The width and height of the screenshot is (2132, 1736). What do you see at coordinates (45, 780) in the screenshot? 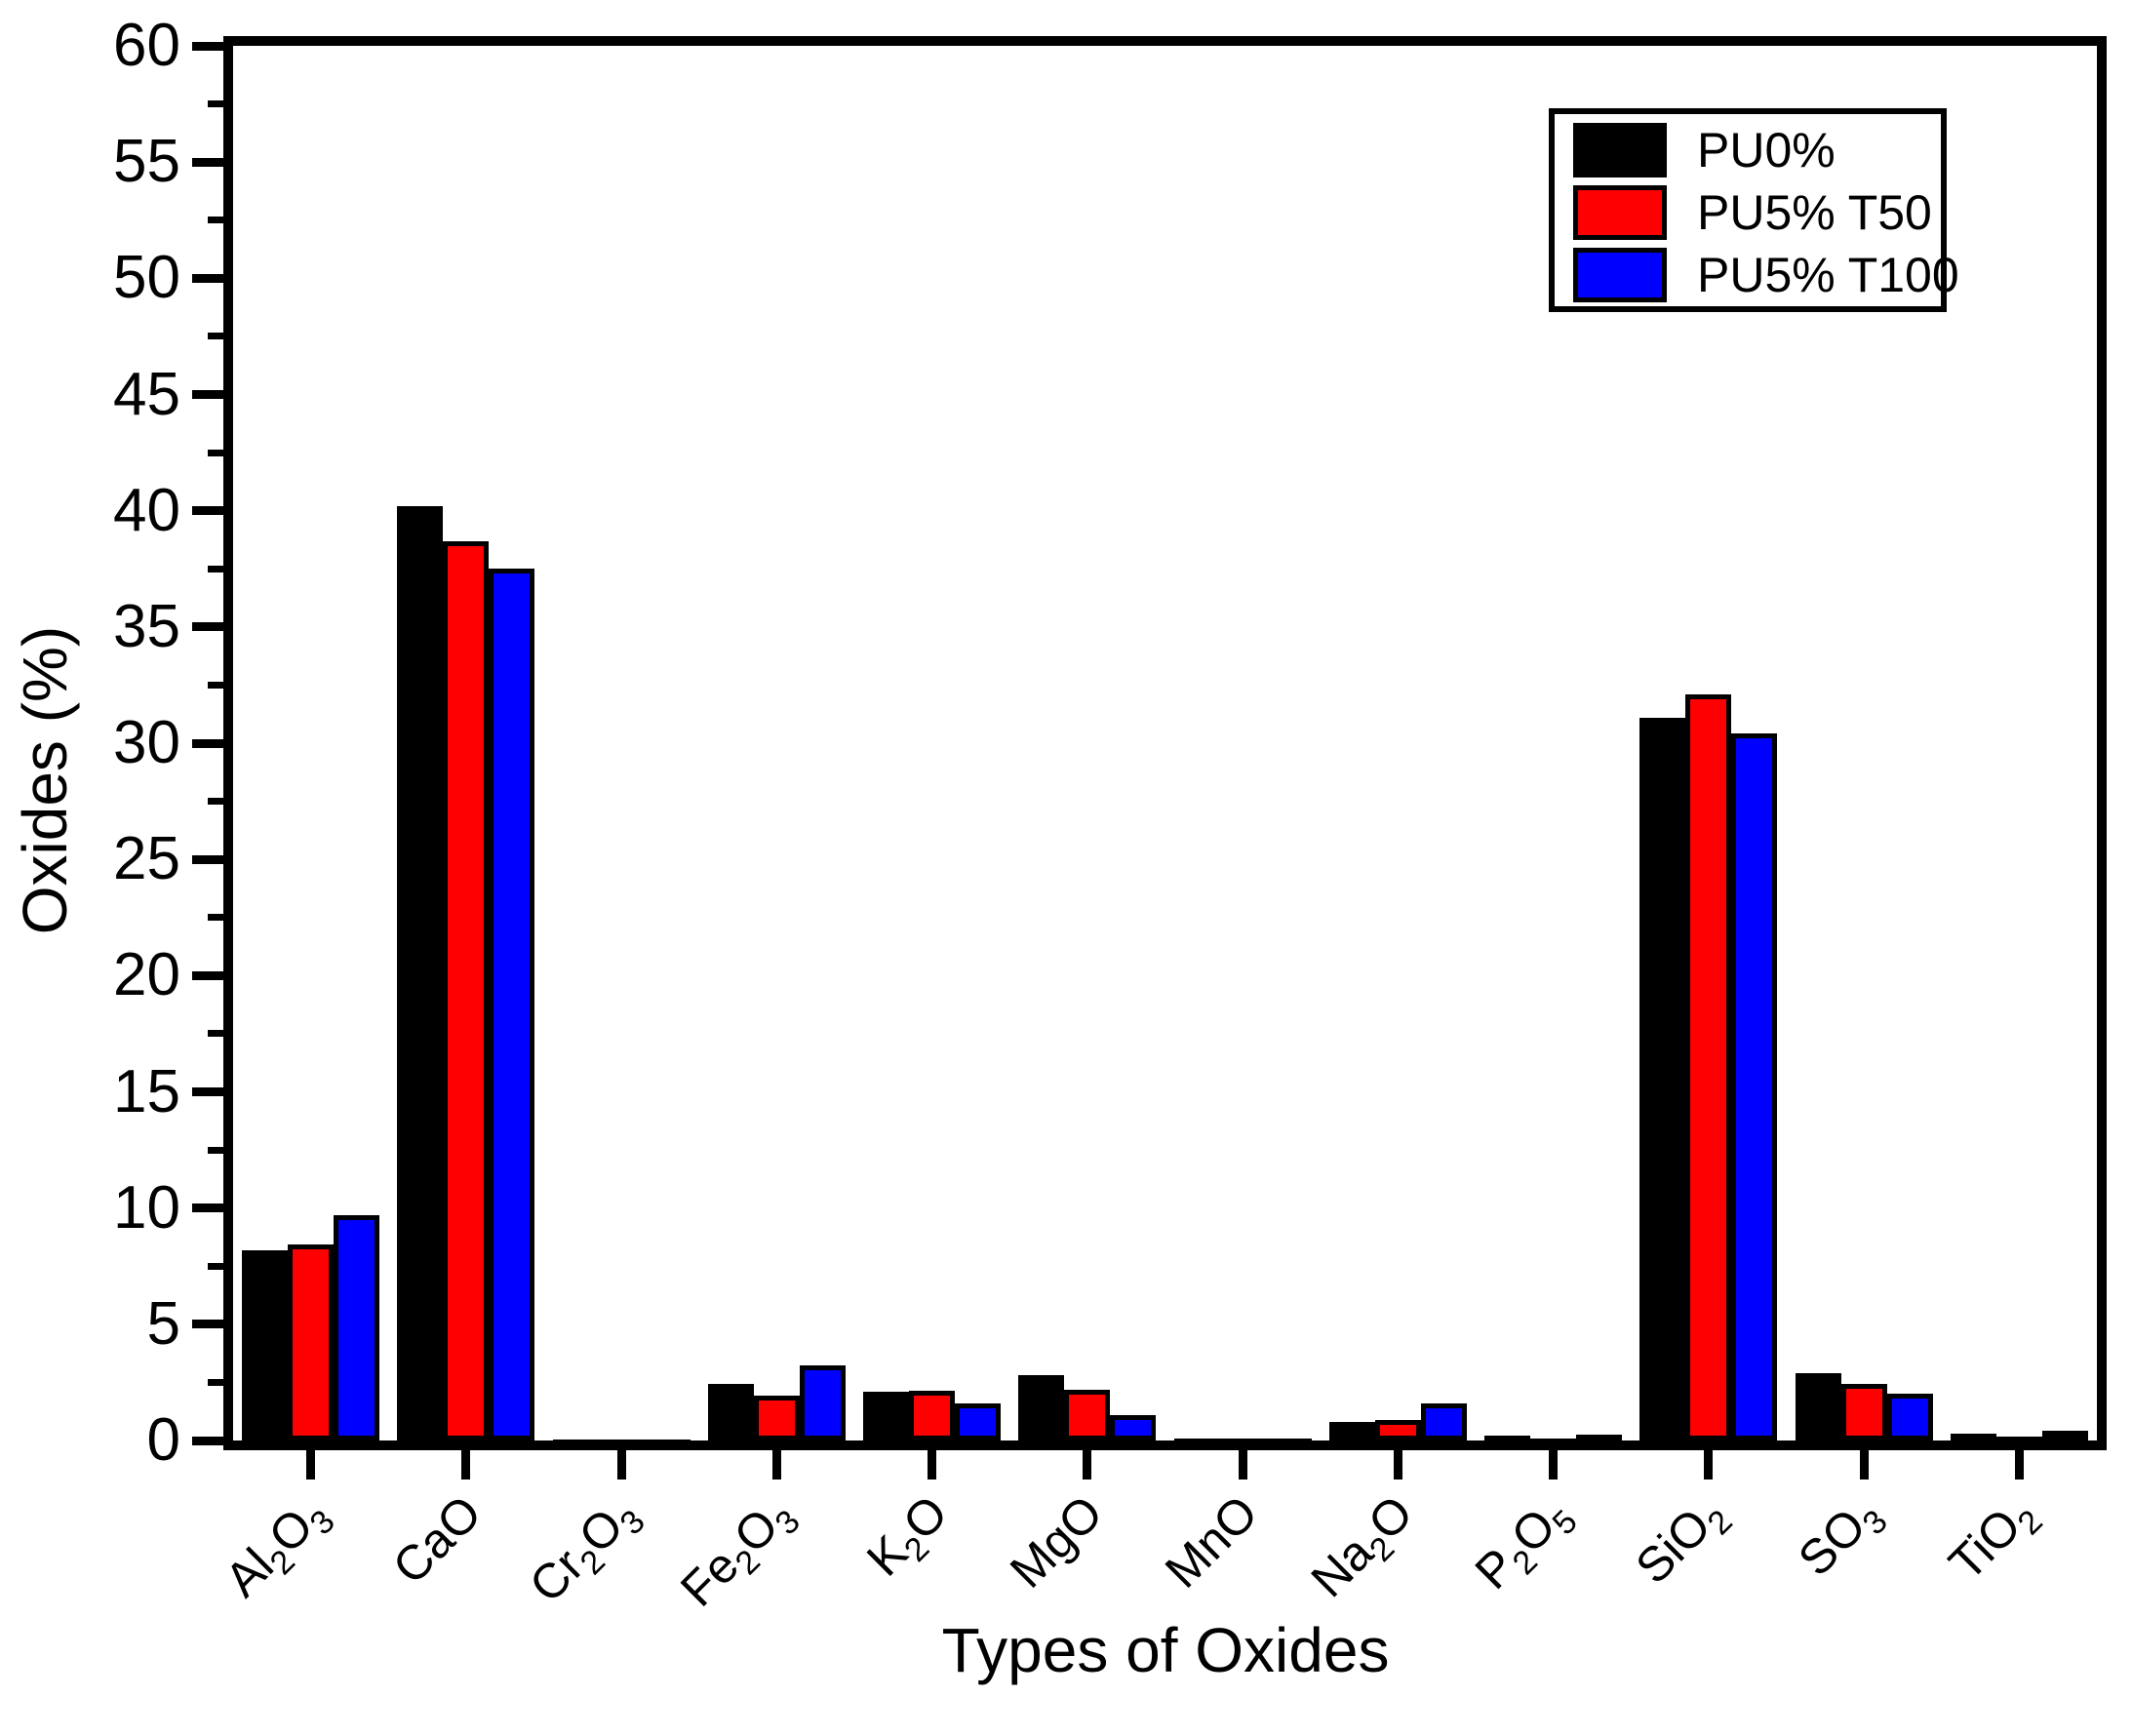
I see `y-axis-title: Oxides (%)` at bounding box center [45, 780].